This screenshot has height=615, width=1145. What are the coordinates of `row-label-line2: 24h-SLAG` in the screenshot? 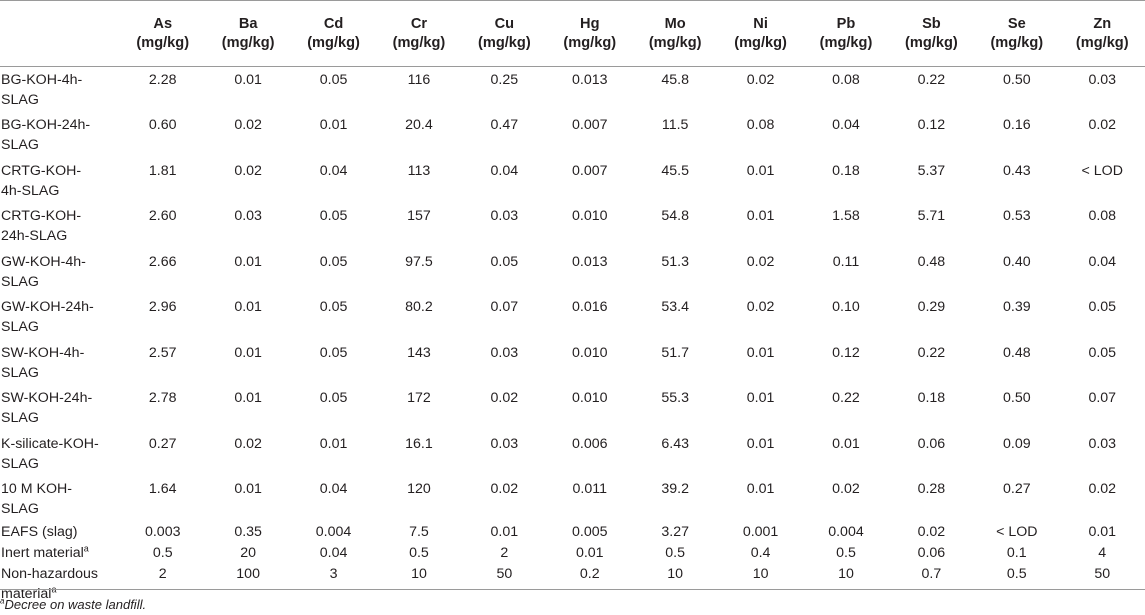 It's located at (34, 236).